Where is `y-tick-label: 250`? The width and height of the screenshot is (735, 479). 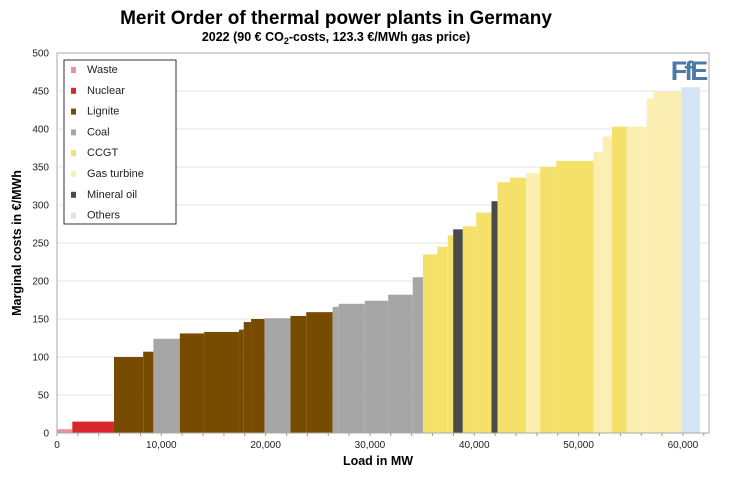
y-tick-label: 250 is located at coordinates (40, 244).